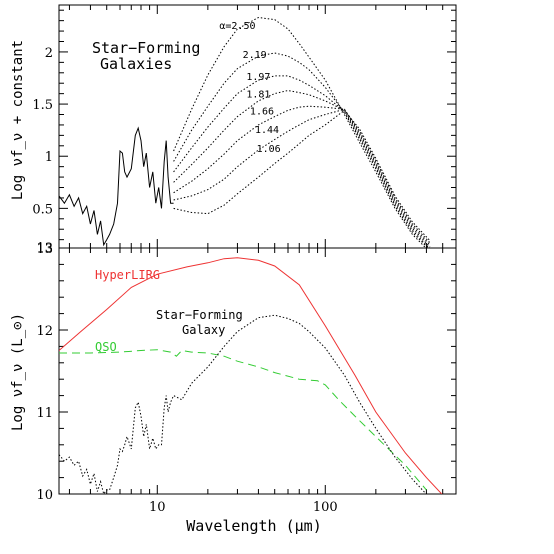 The height and width of the screenshot is (554, 554). Describe the element at coordinates (325, 507) in the screenshot. I see `x-tick-label: 100` at that location.